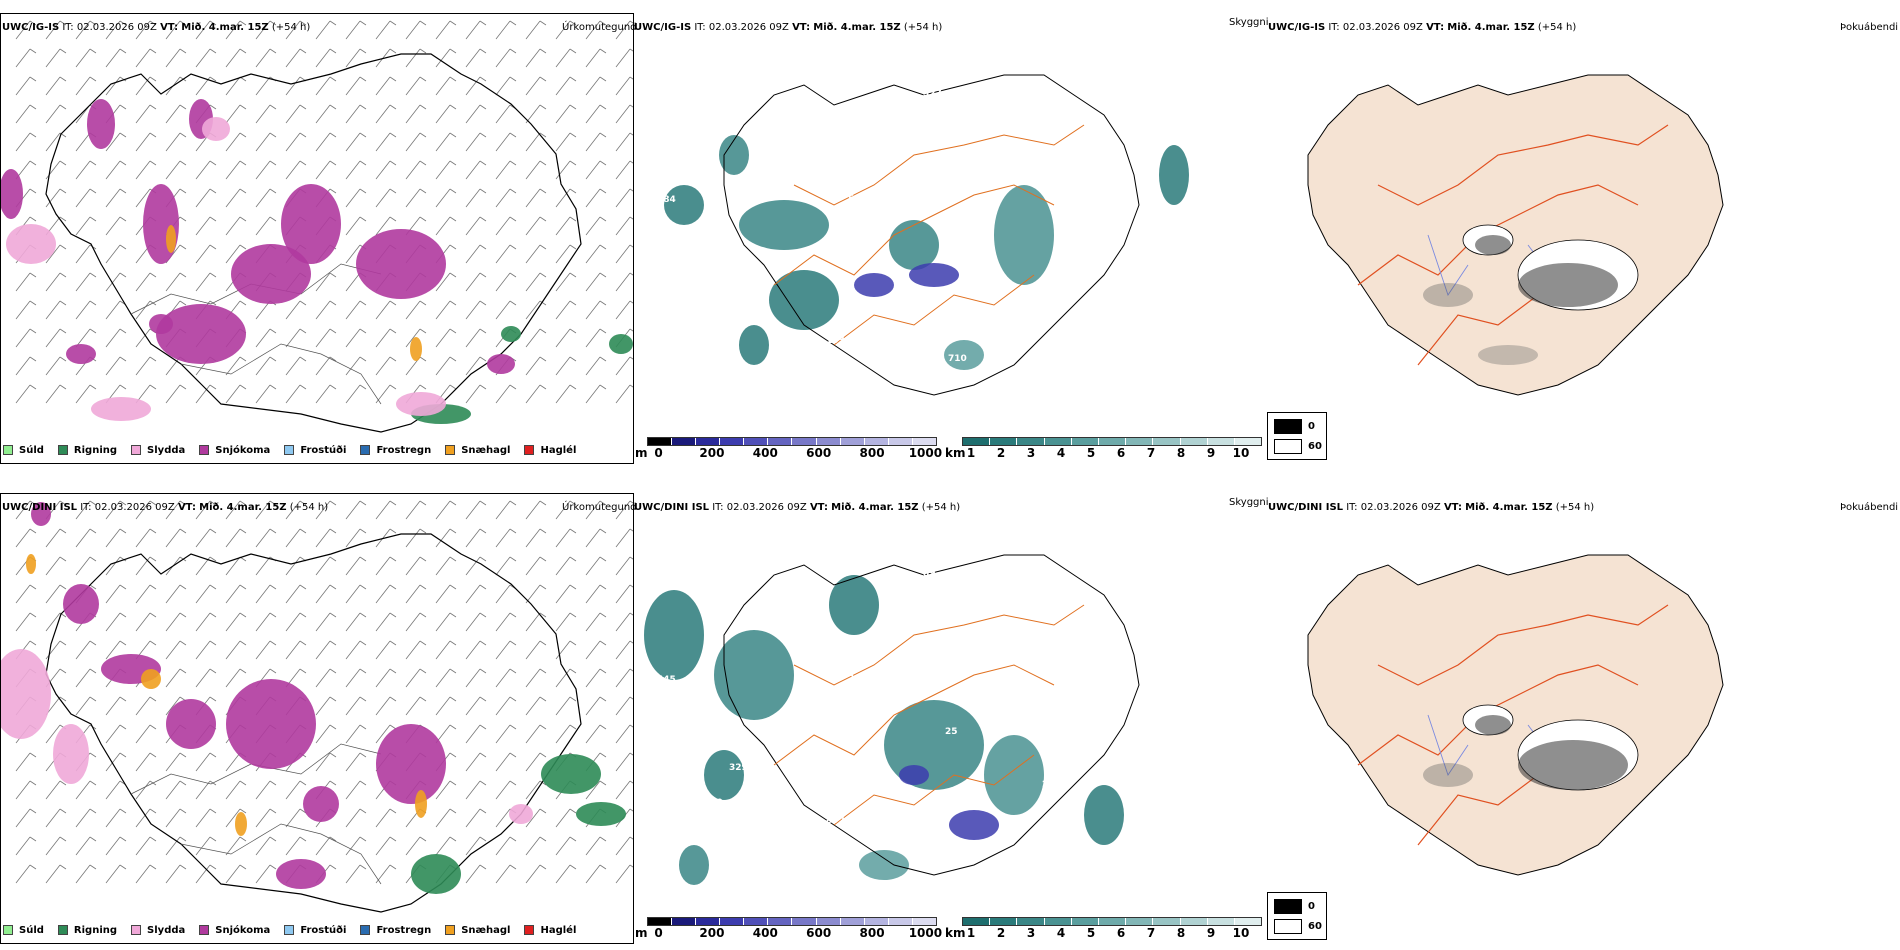 This screenshot has height=950, width=1900. Describe the element at coordinates (95, 450) in the screenshot. I see `legend-label: Rigning` at that location.